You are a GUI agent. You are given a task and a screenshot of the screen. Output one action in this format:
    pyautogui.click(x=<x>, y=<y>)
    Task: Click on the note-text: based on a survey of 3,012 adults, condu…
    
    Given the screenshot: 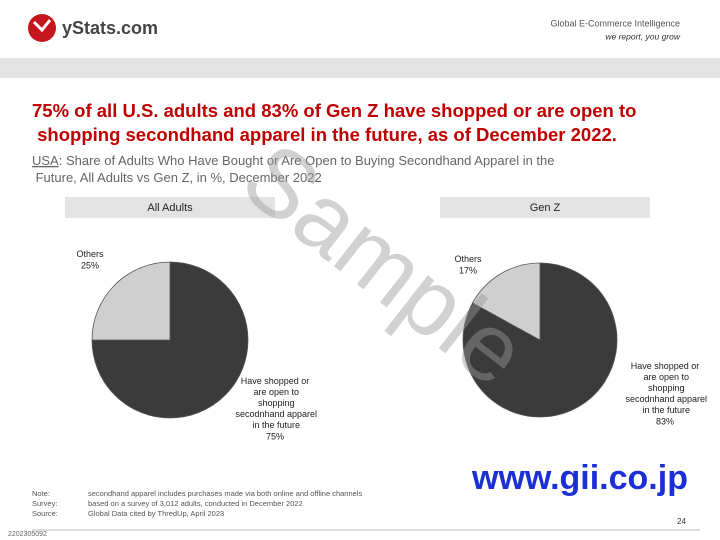 What is the action you would take?
    pyautogui.click(x=195, y=503)
    